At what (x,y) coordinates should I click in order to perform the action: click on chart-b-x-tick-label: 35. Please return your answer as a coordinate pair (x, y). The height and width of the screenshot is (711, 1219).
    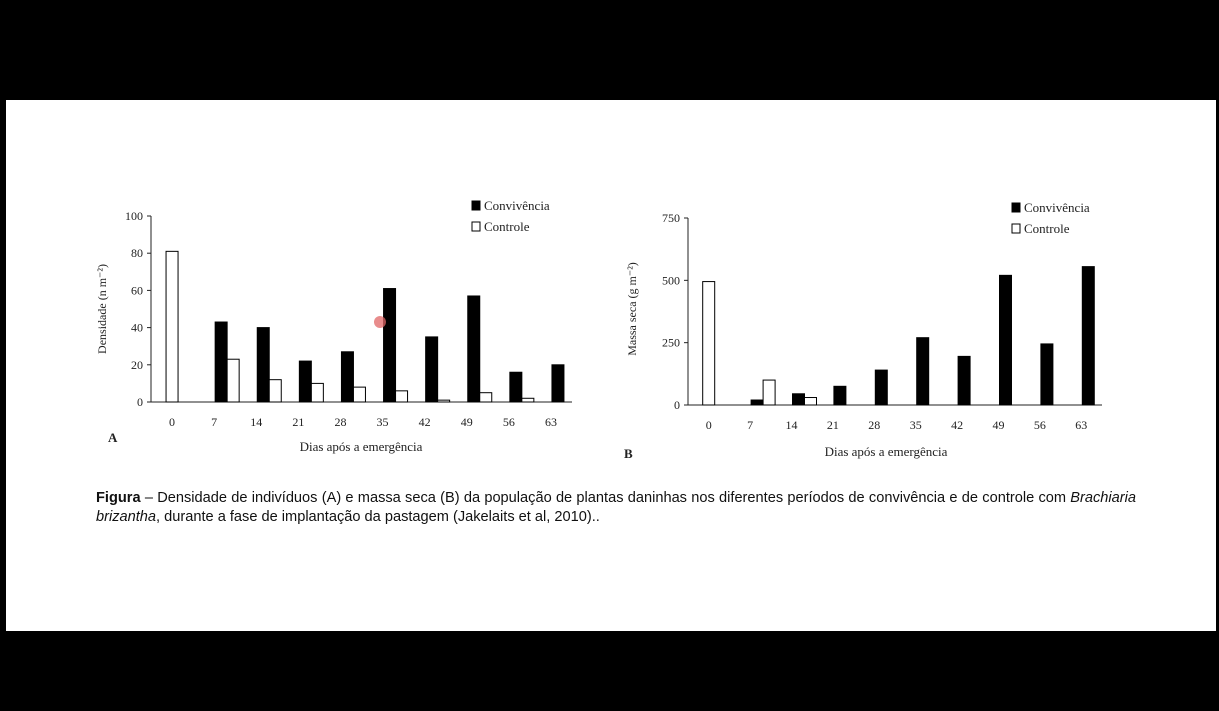
    Looking at the image, I should click on (916, 425).